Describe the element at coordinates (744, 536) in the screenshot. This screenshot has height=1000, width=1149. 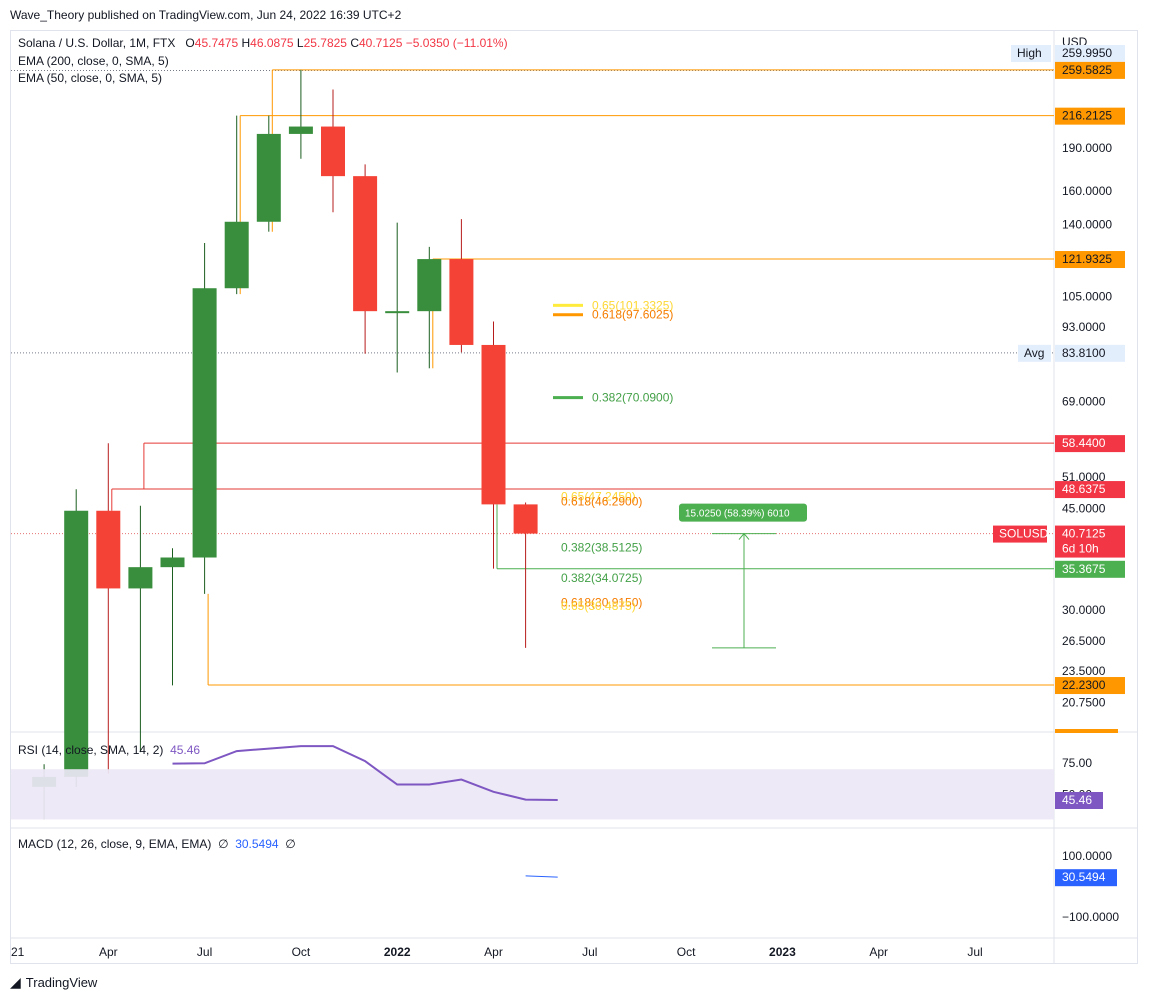
I see `measure-arrow-head` at that location.